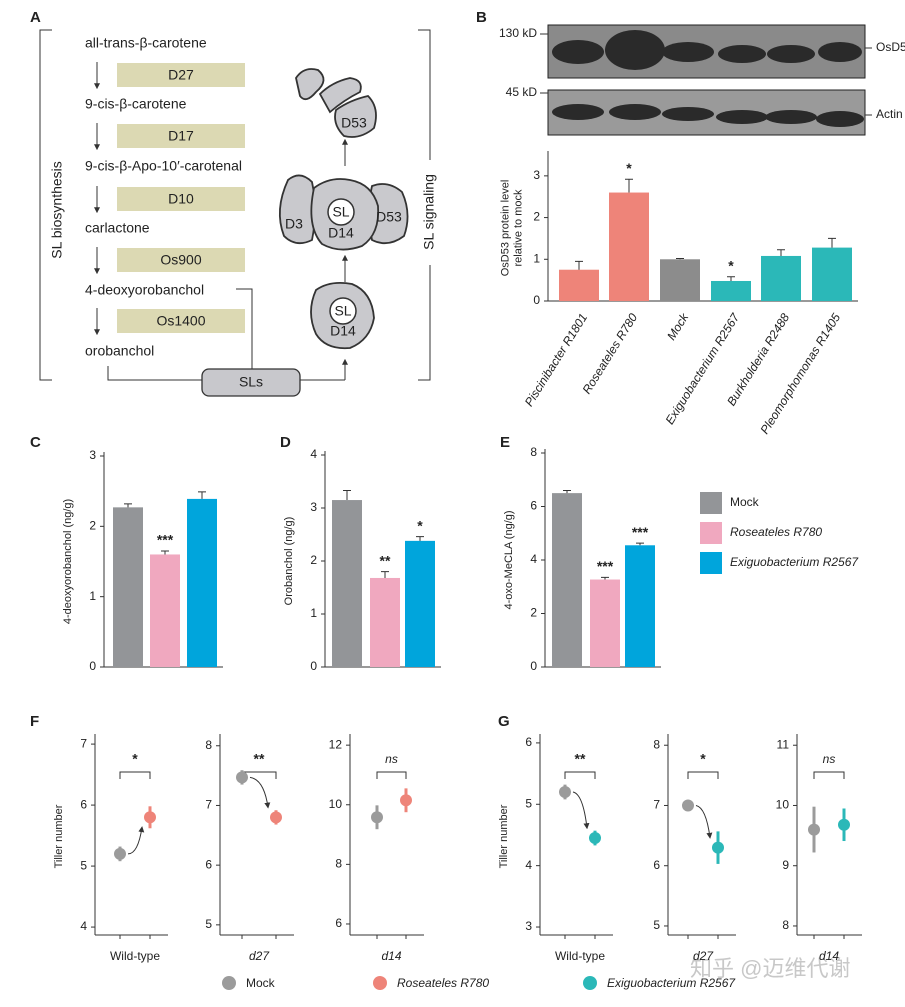 The height and width of the screenshot is (1007, 905). I want to click on marker-label: 130 kD, so click(518, 33).